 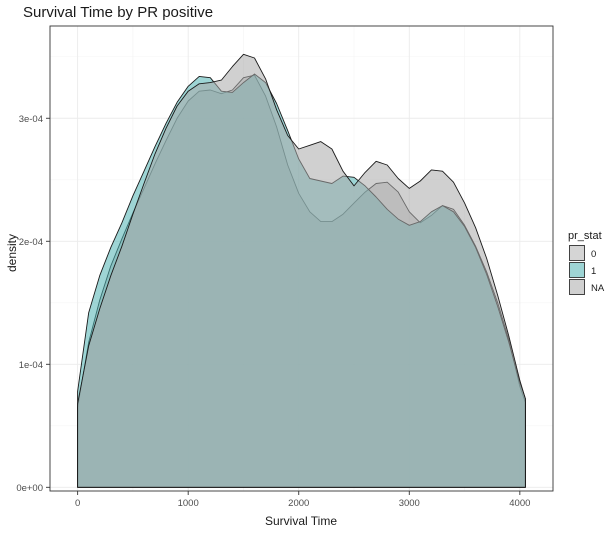 I want to click on legend-label-1: 1, so click(x=593, y=271).